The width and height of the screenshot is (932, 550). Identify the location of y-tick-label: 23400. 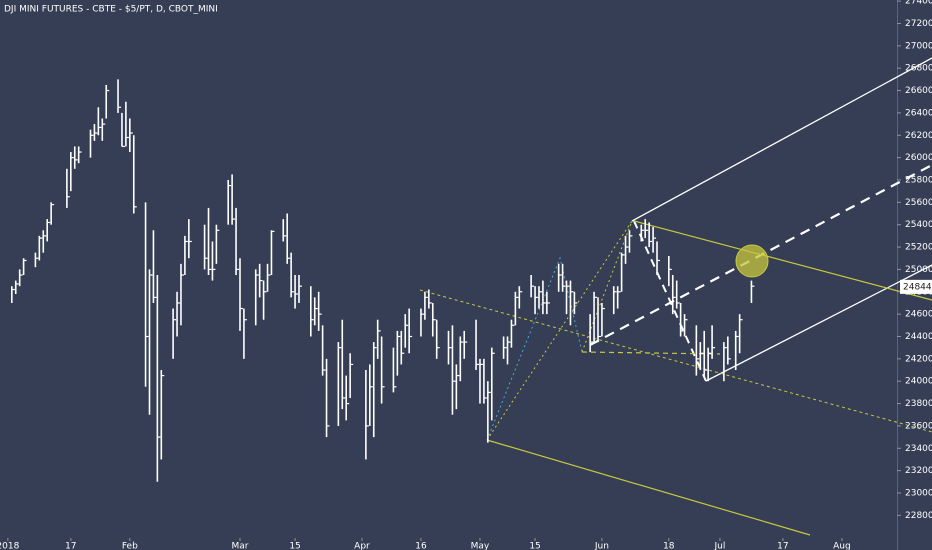
(918, 449).